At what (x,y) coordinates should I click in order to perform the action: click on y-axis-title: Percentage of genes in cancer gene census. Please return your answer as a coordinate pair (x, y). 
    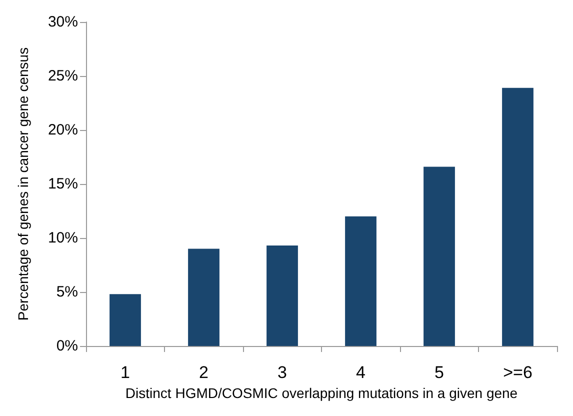
    Looking at the image, I should click on (23, 184).